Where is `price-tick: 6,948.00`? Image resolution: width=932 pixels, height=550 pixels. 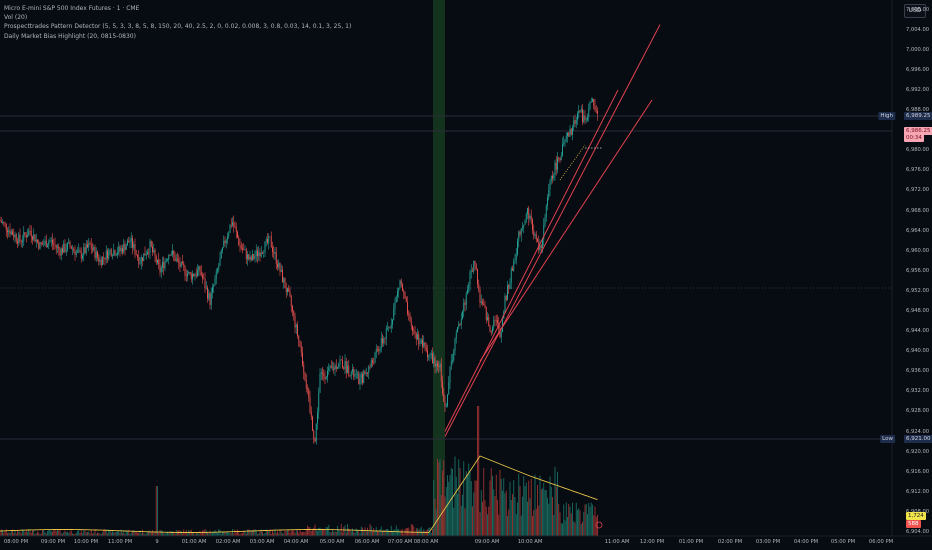 price-tick: 6,948.00 is located at coordinates (918, 310).